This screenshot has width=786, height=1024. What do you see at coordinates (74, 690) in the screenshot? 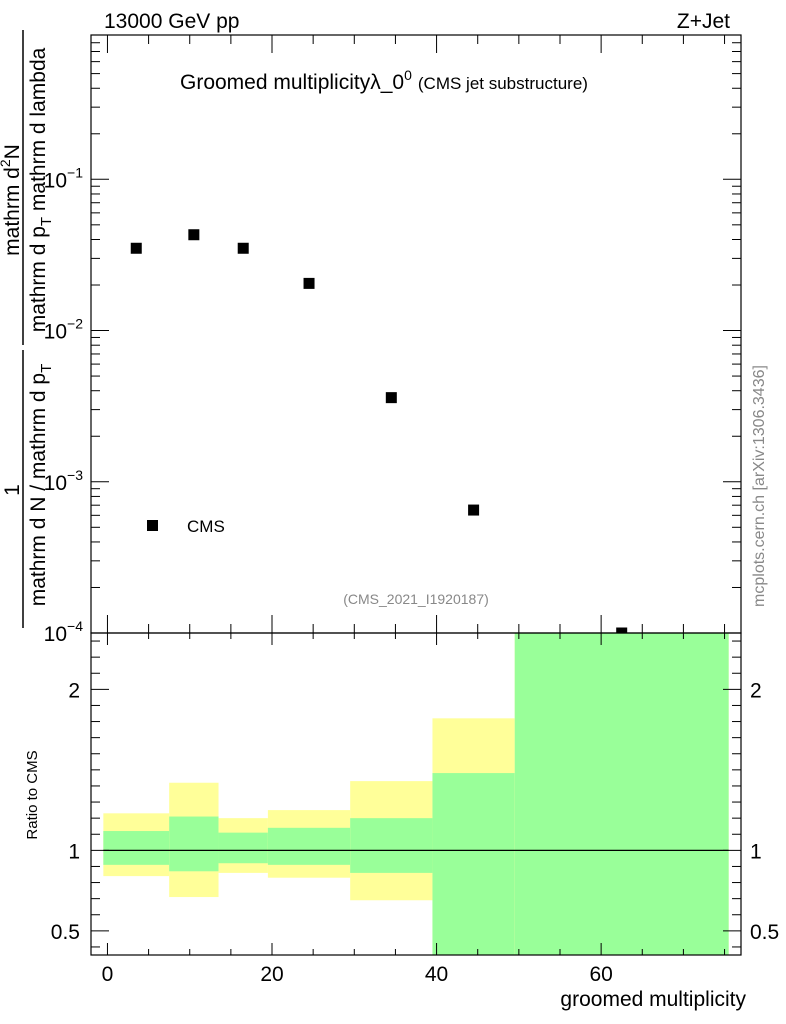
I see `ratio-ytick-label-left-2: 2` at bounding box center [74, 690].